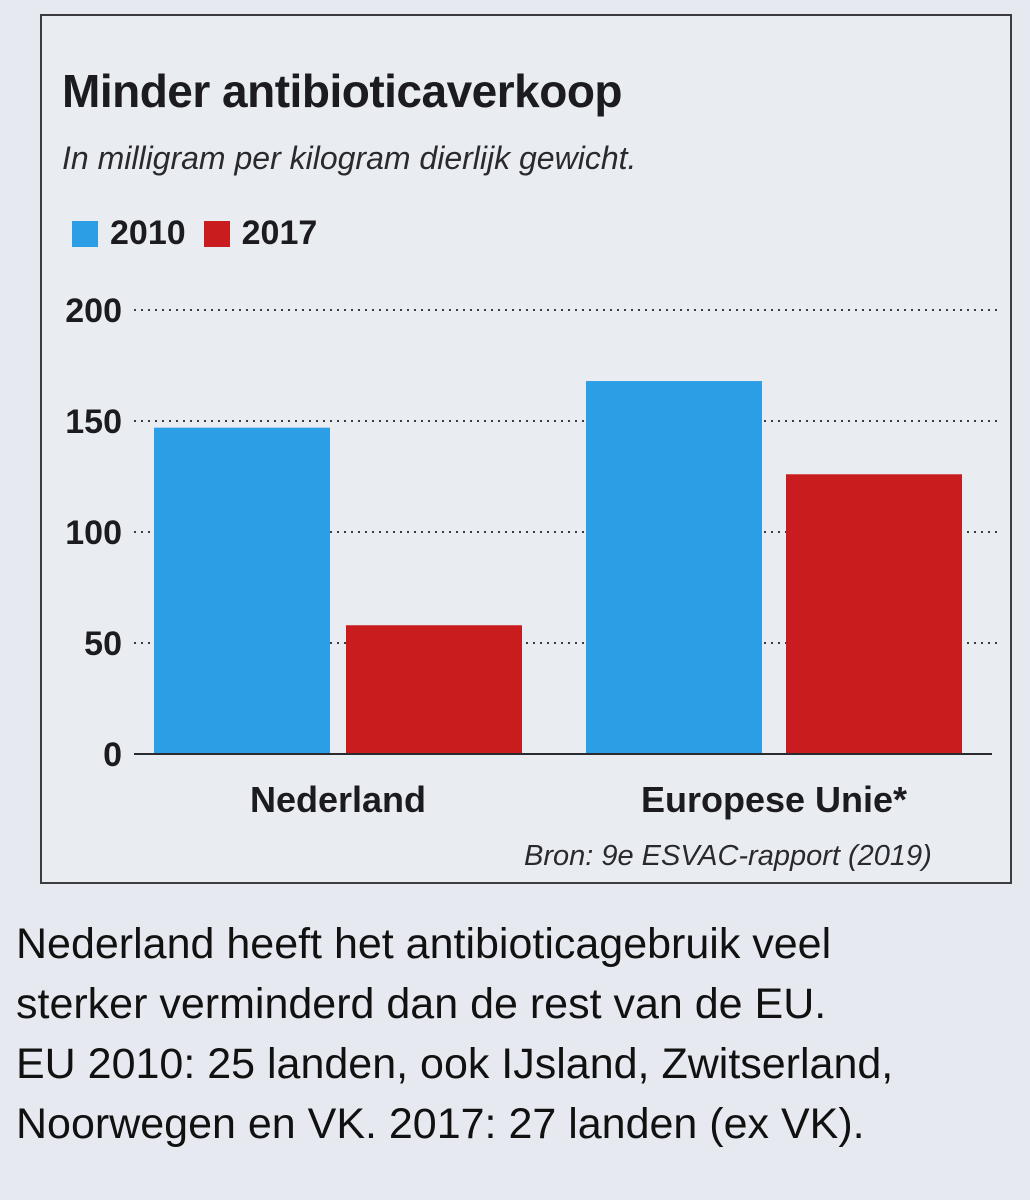 The height and width of the screenshot is (1200, 1030). Describe the element at coordinates (279, 233) in the screenshot. I see `legend-label-2017: 2017` at that location.